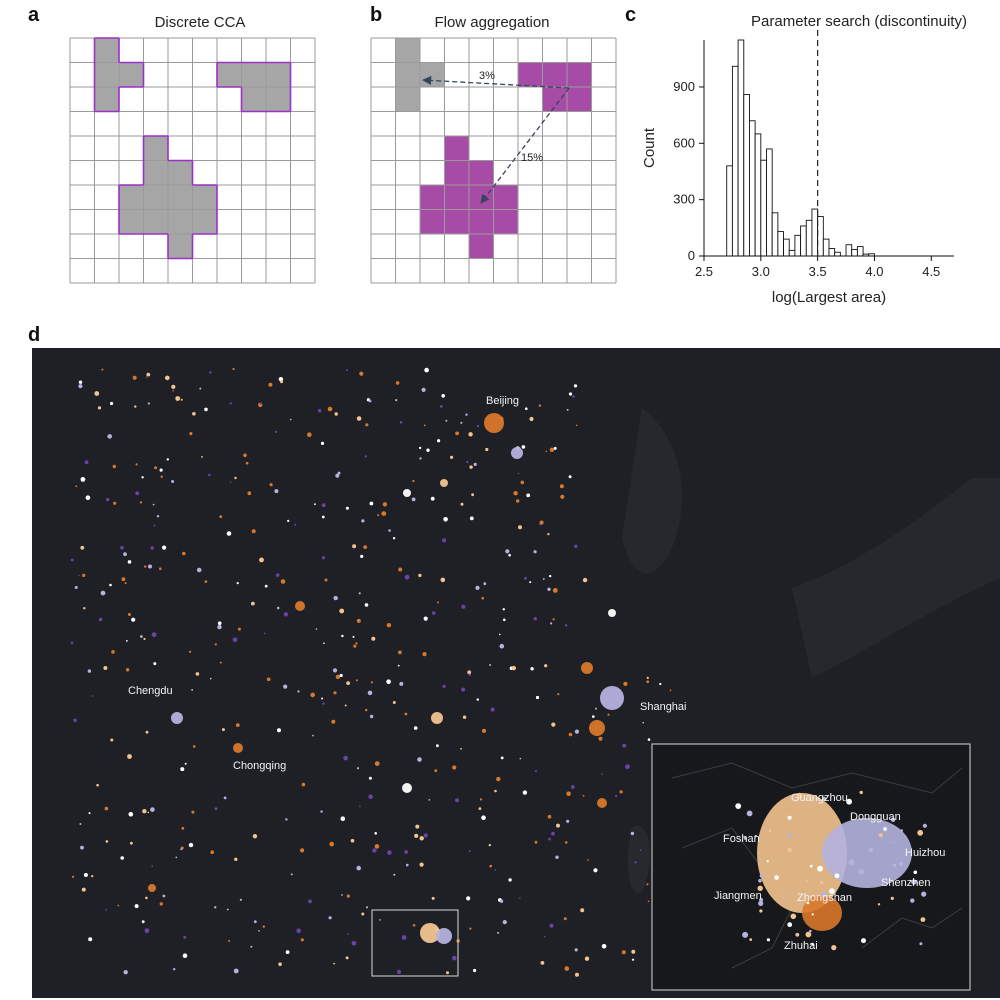 This screenshot has height=1000, width=1000. Describe the element at coordinates (738, 896) in the screenshot. I see `inset-label-jiangmen: Jiangmen` at that location.